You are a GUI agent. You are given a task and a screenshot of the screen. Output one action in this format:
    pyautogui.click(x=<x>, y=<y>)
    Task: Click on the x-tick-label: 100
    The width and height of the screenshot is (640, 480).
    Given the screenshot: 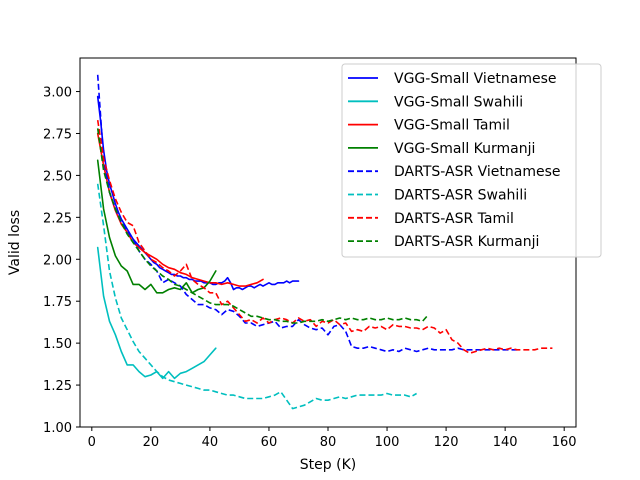 What is the action you would take?
    pyautogui.click(x=387, y=442)
    